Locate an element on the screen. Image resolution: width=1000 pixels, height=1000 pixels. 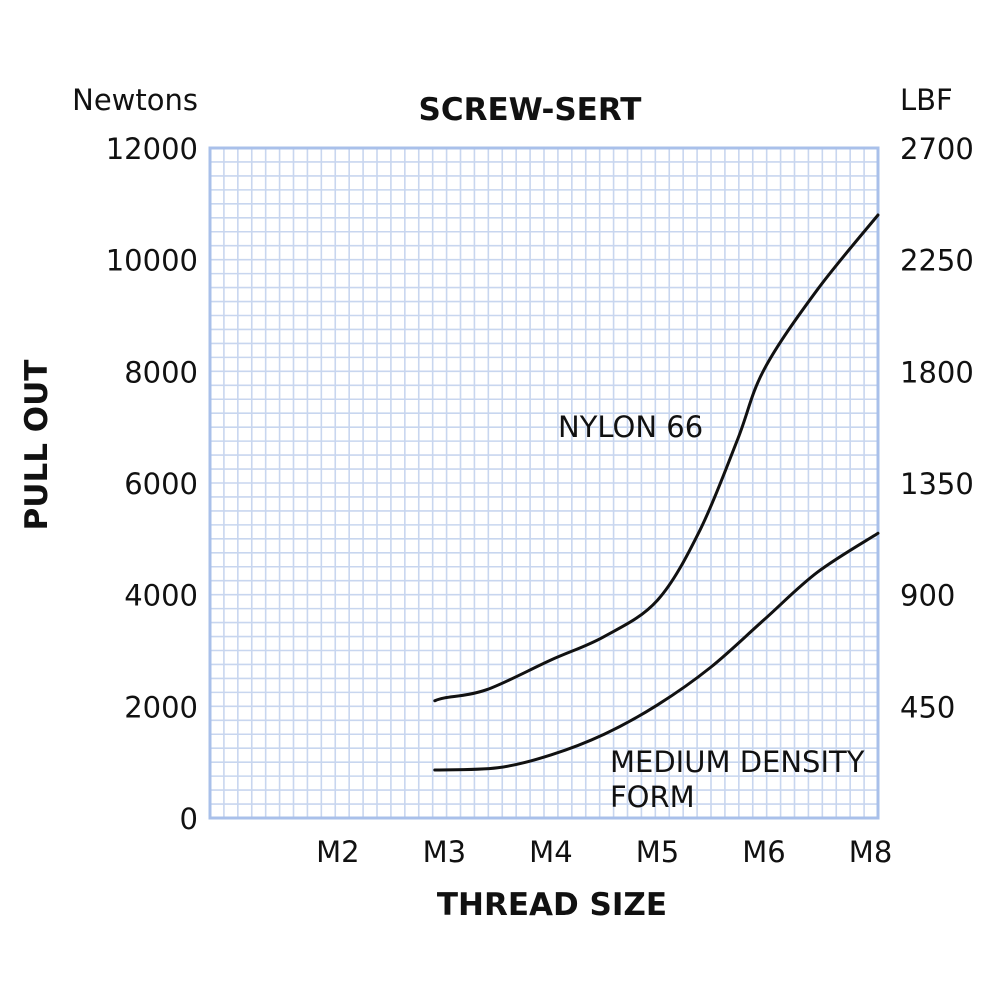
series-line-medium-density-form is located at coordinates (656, 651).